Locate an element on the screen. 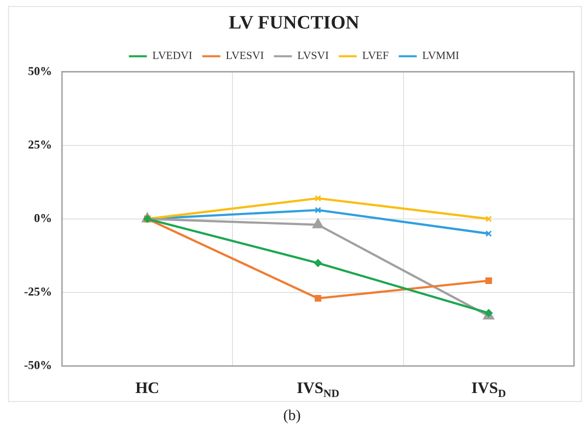 The width and height of the screenshot is (584, 439). y-tick-label: 25% is located at coordinates (40, 144).